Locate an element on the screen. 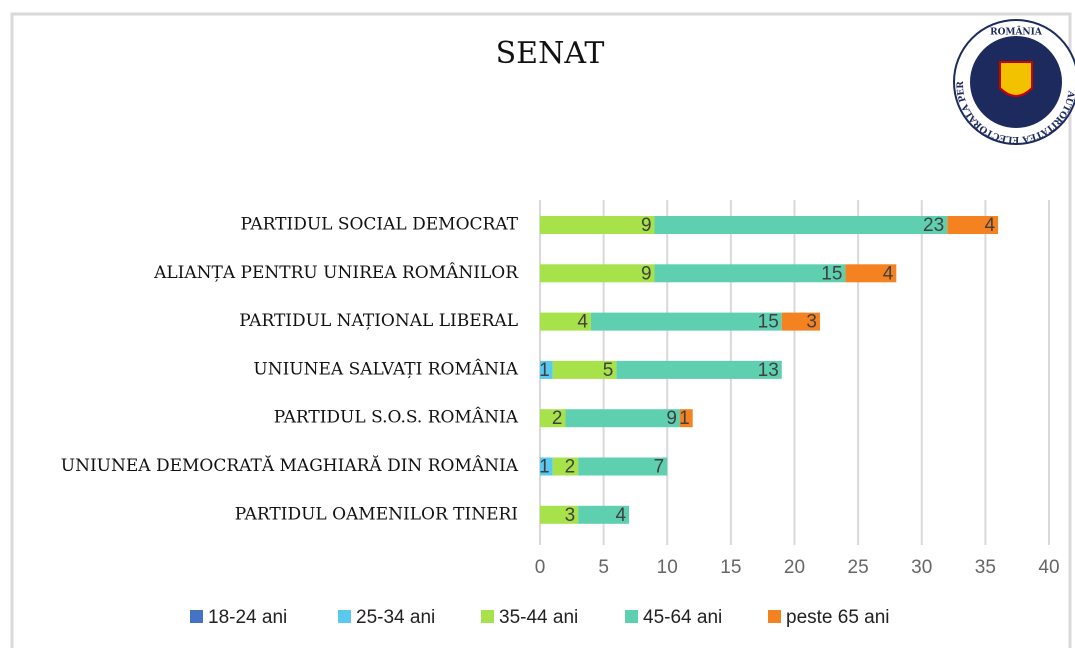 Image resolution: width=1075 pixels, height=653 pixels. x-tick-label: 20 is located at coordinates (794, 567).